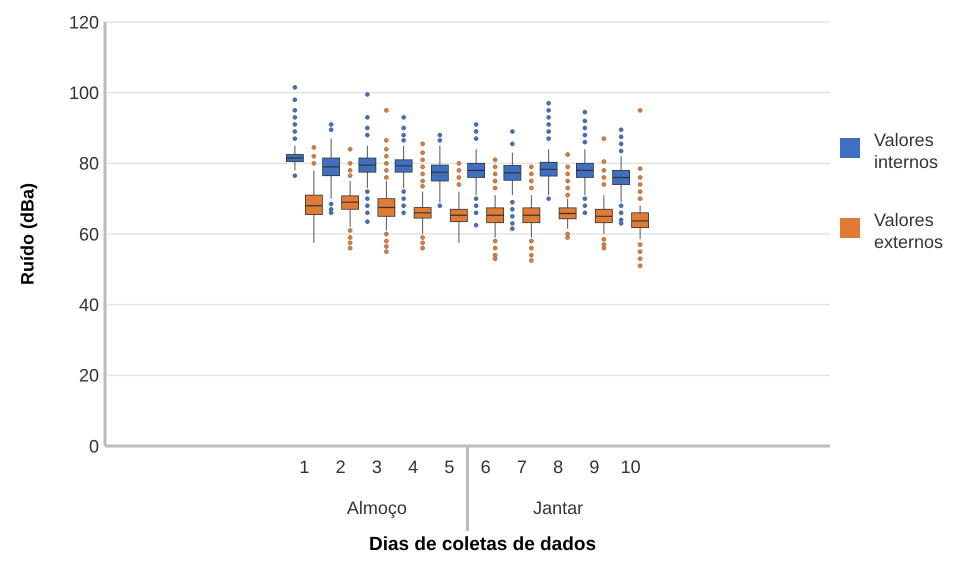 The image size is (974, 571). I want to click on x-tick-label: 3, so click(377, 466).